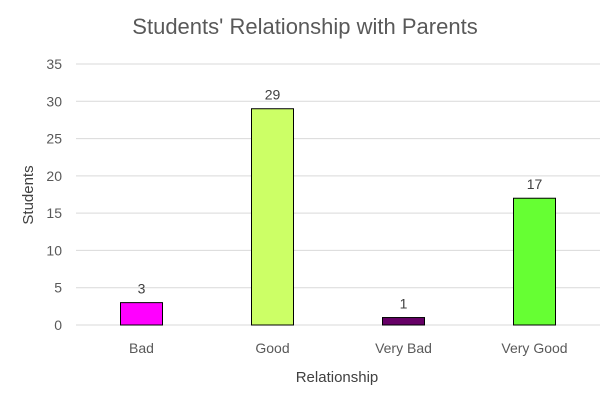 The image size is (612, 401). Describe the element at coordinates (141, 348) in the screenshot. I see `x-tick-label: Bad` at that location.